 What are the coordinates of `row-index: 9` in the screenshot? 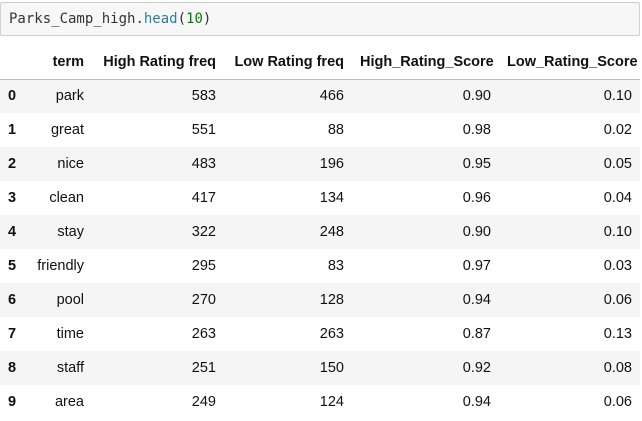 It's located at (12, 402).